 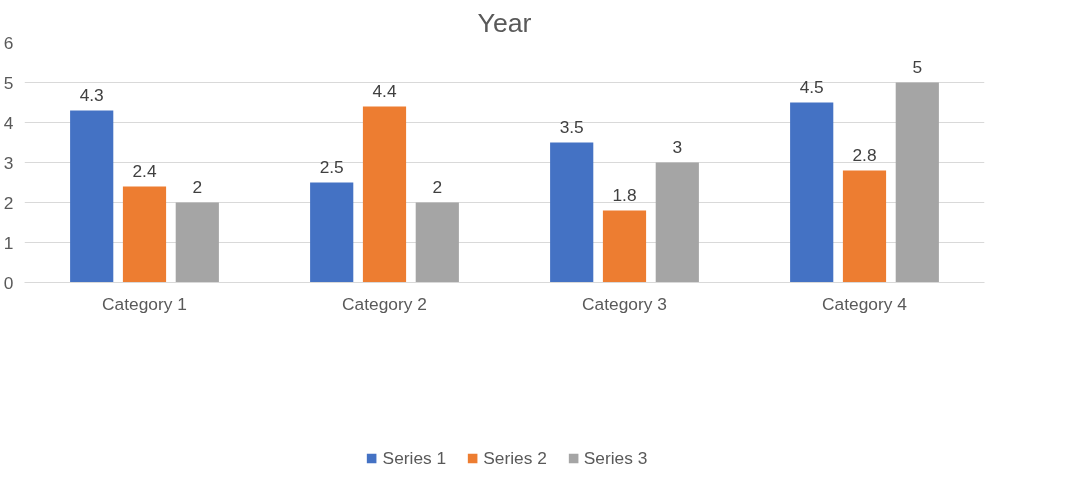 I want to click on legend-label: Series 1, so click(x=414, y=458).